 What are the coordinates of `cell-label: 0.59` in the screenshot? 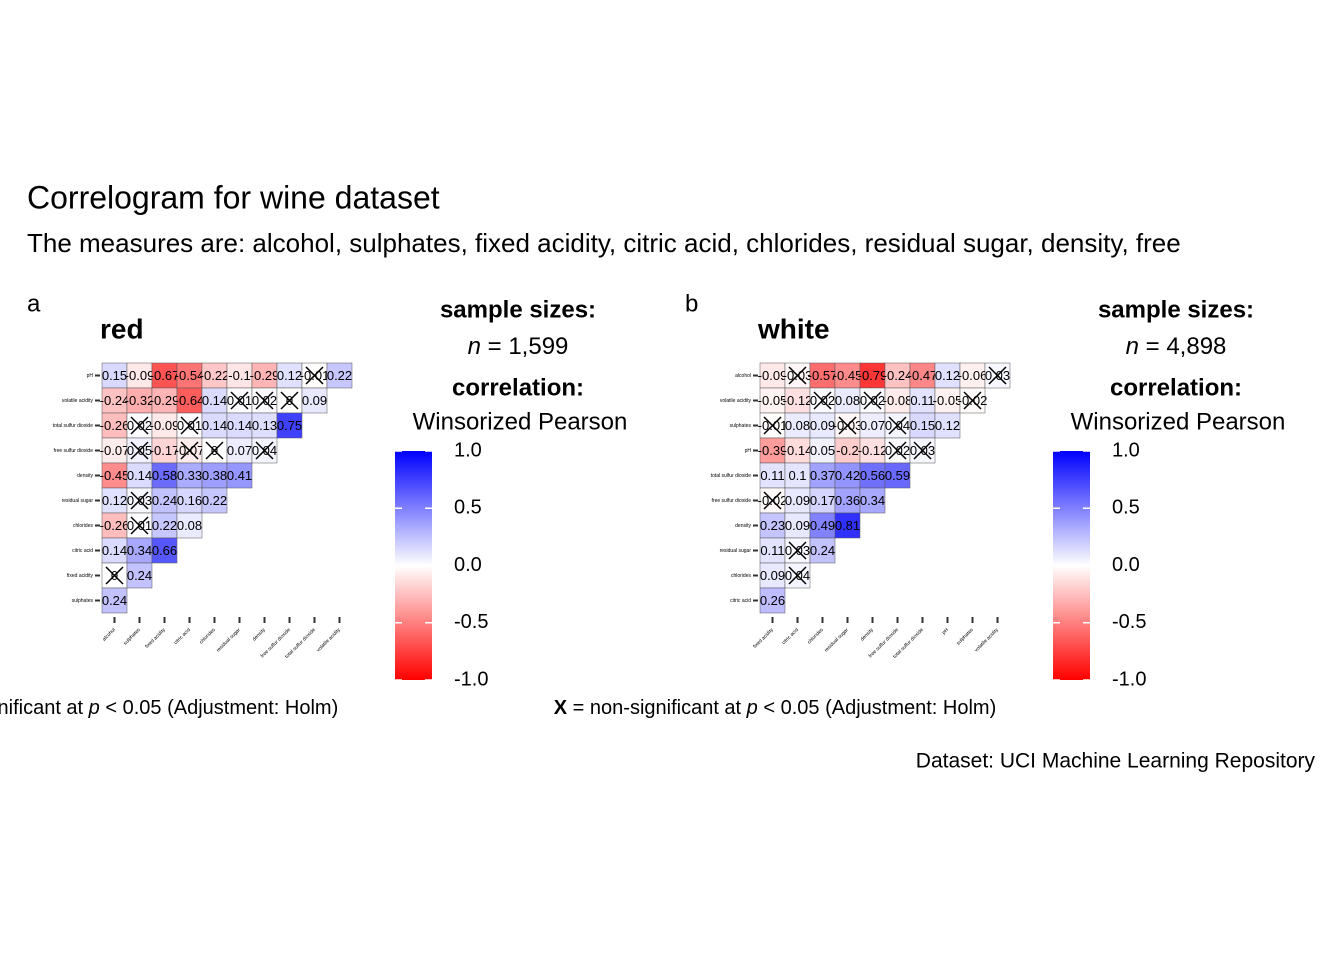 It's located at (897, 475).